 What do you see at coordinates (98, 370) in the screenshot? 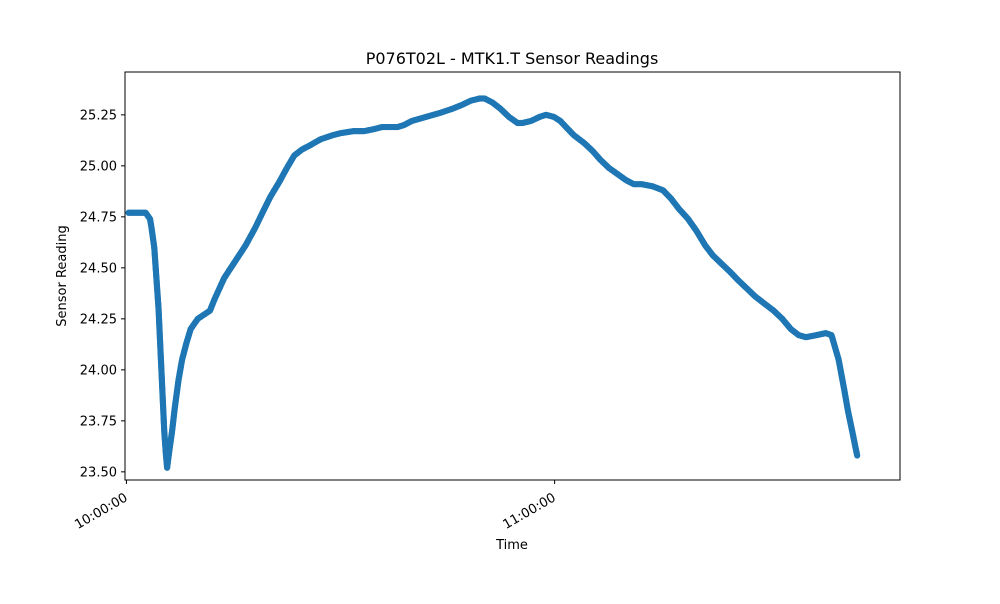
I see `y-tick-label: 24.00` at bounding box center [98, 370].